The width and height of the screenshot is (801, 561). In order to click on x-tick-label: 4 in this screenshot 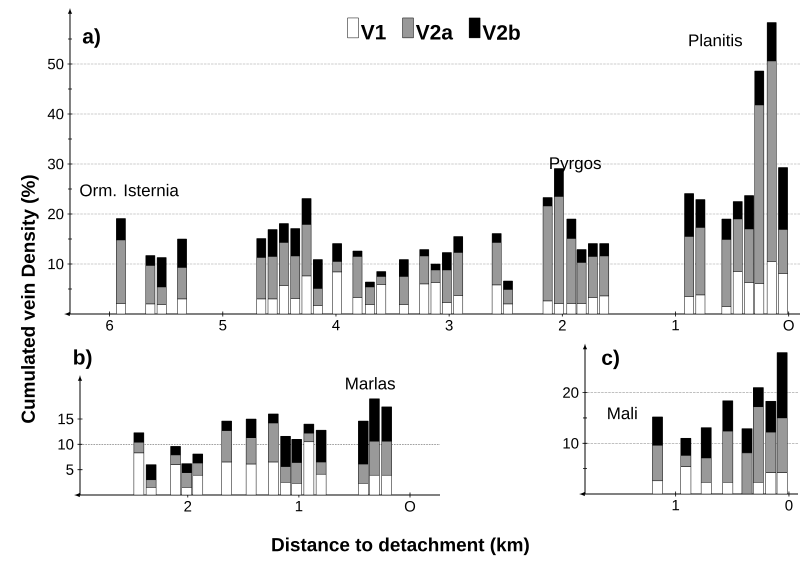, I will do `click(336, 325)`.